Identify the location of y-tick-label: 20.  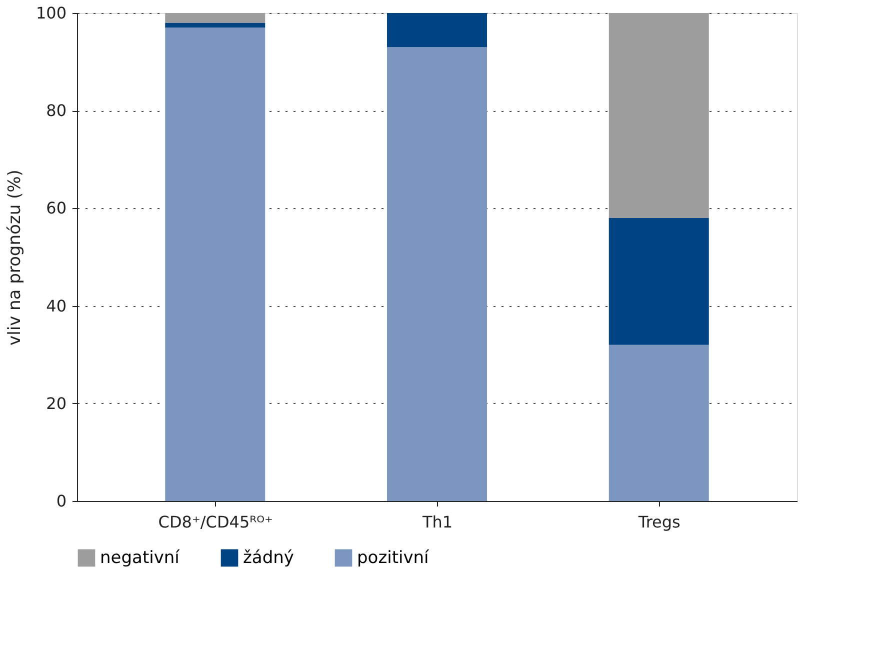
(56, 403).